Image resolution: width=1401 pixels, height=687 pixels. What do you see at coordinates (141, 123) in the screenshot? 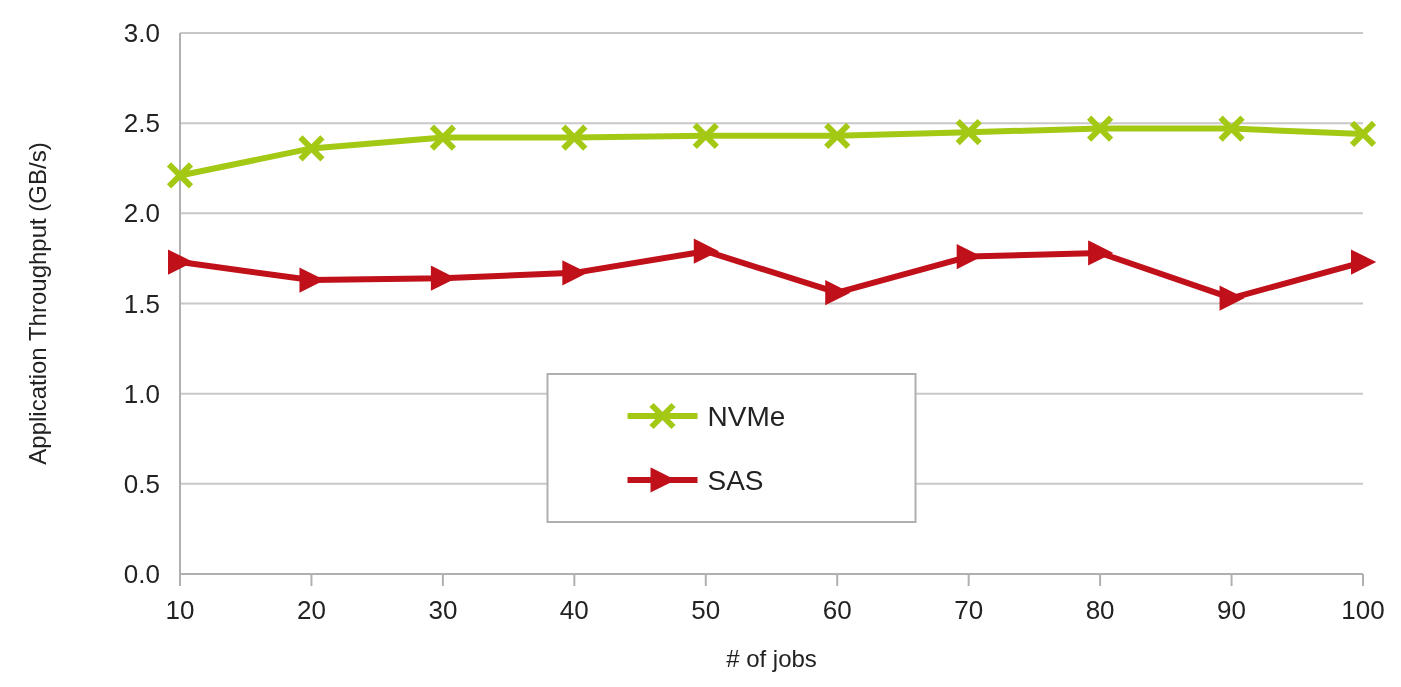
I see `y-tick-label: 2.5` at bounding box center [141, 123].